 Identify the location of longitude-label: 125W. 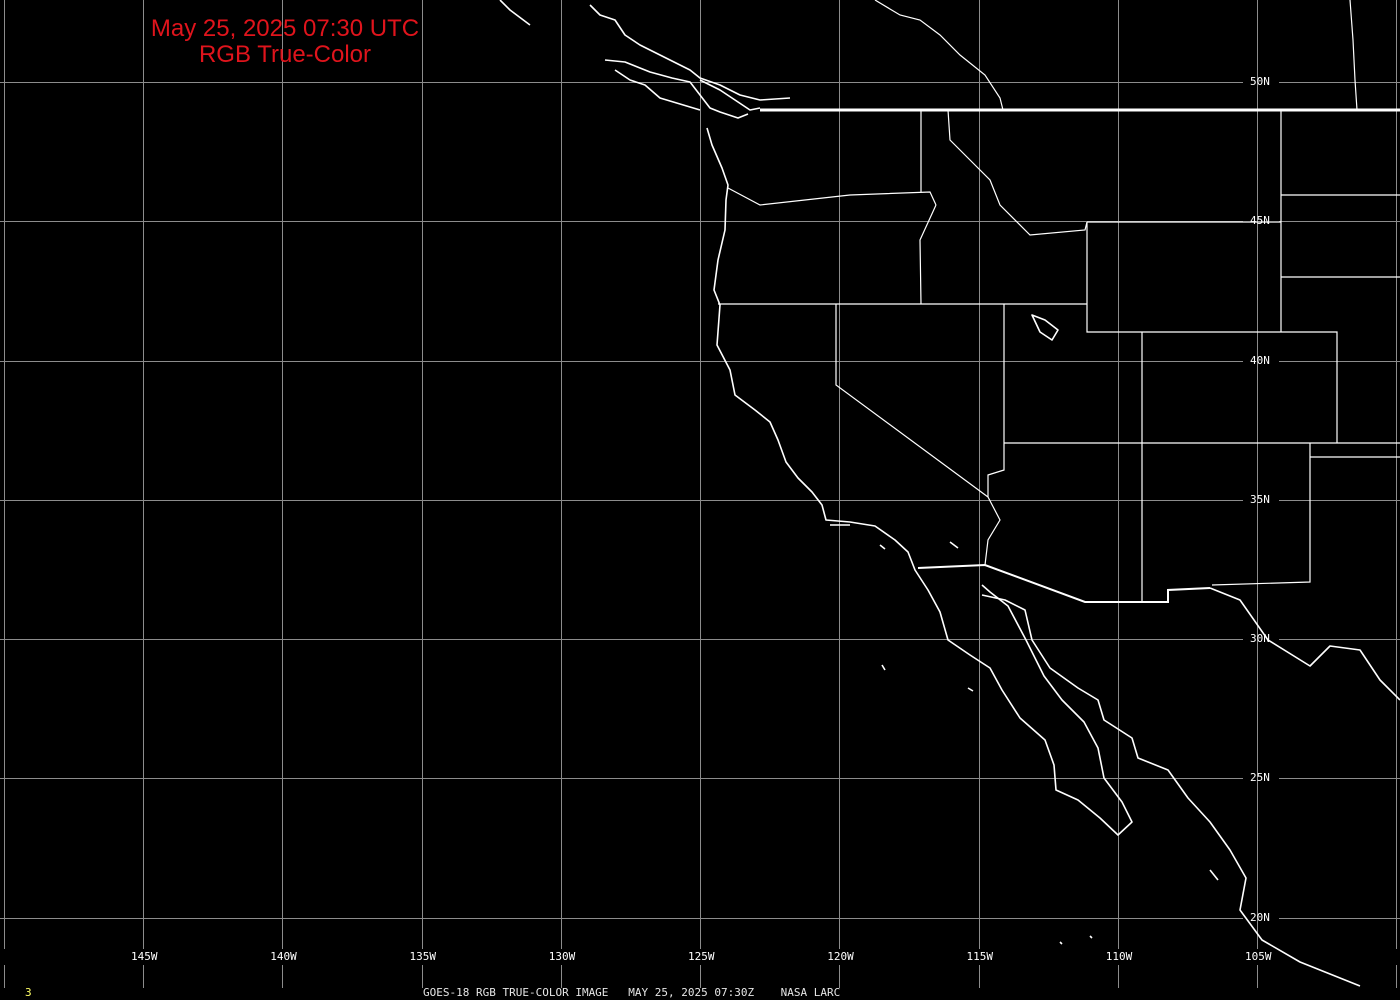
(701, 956).